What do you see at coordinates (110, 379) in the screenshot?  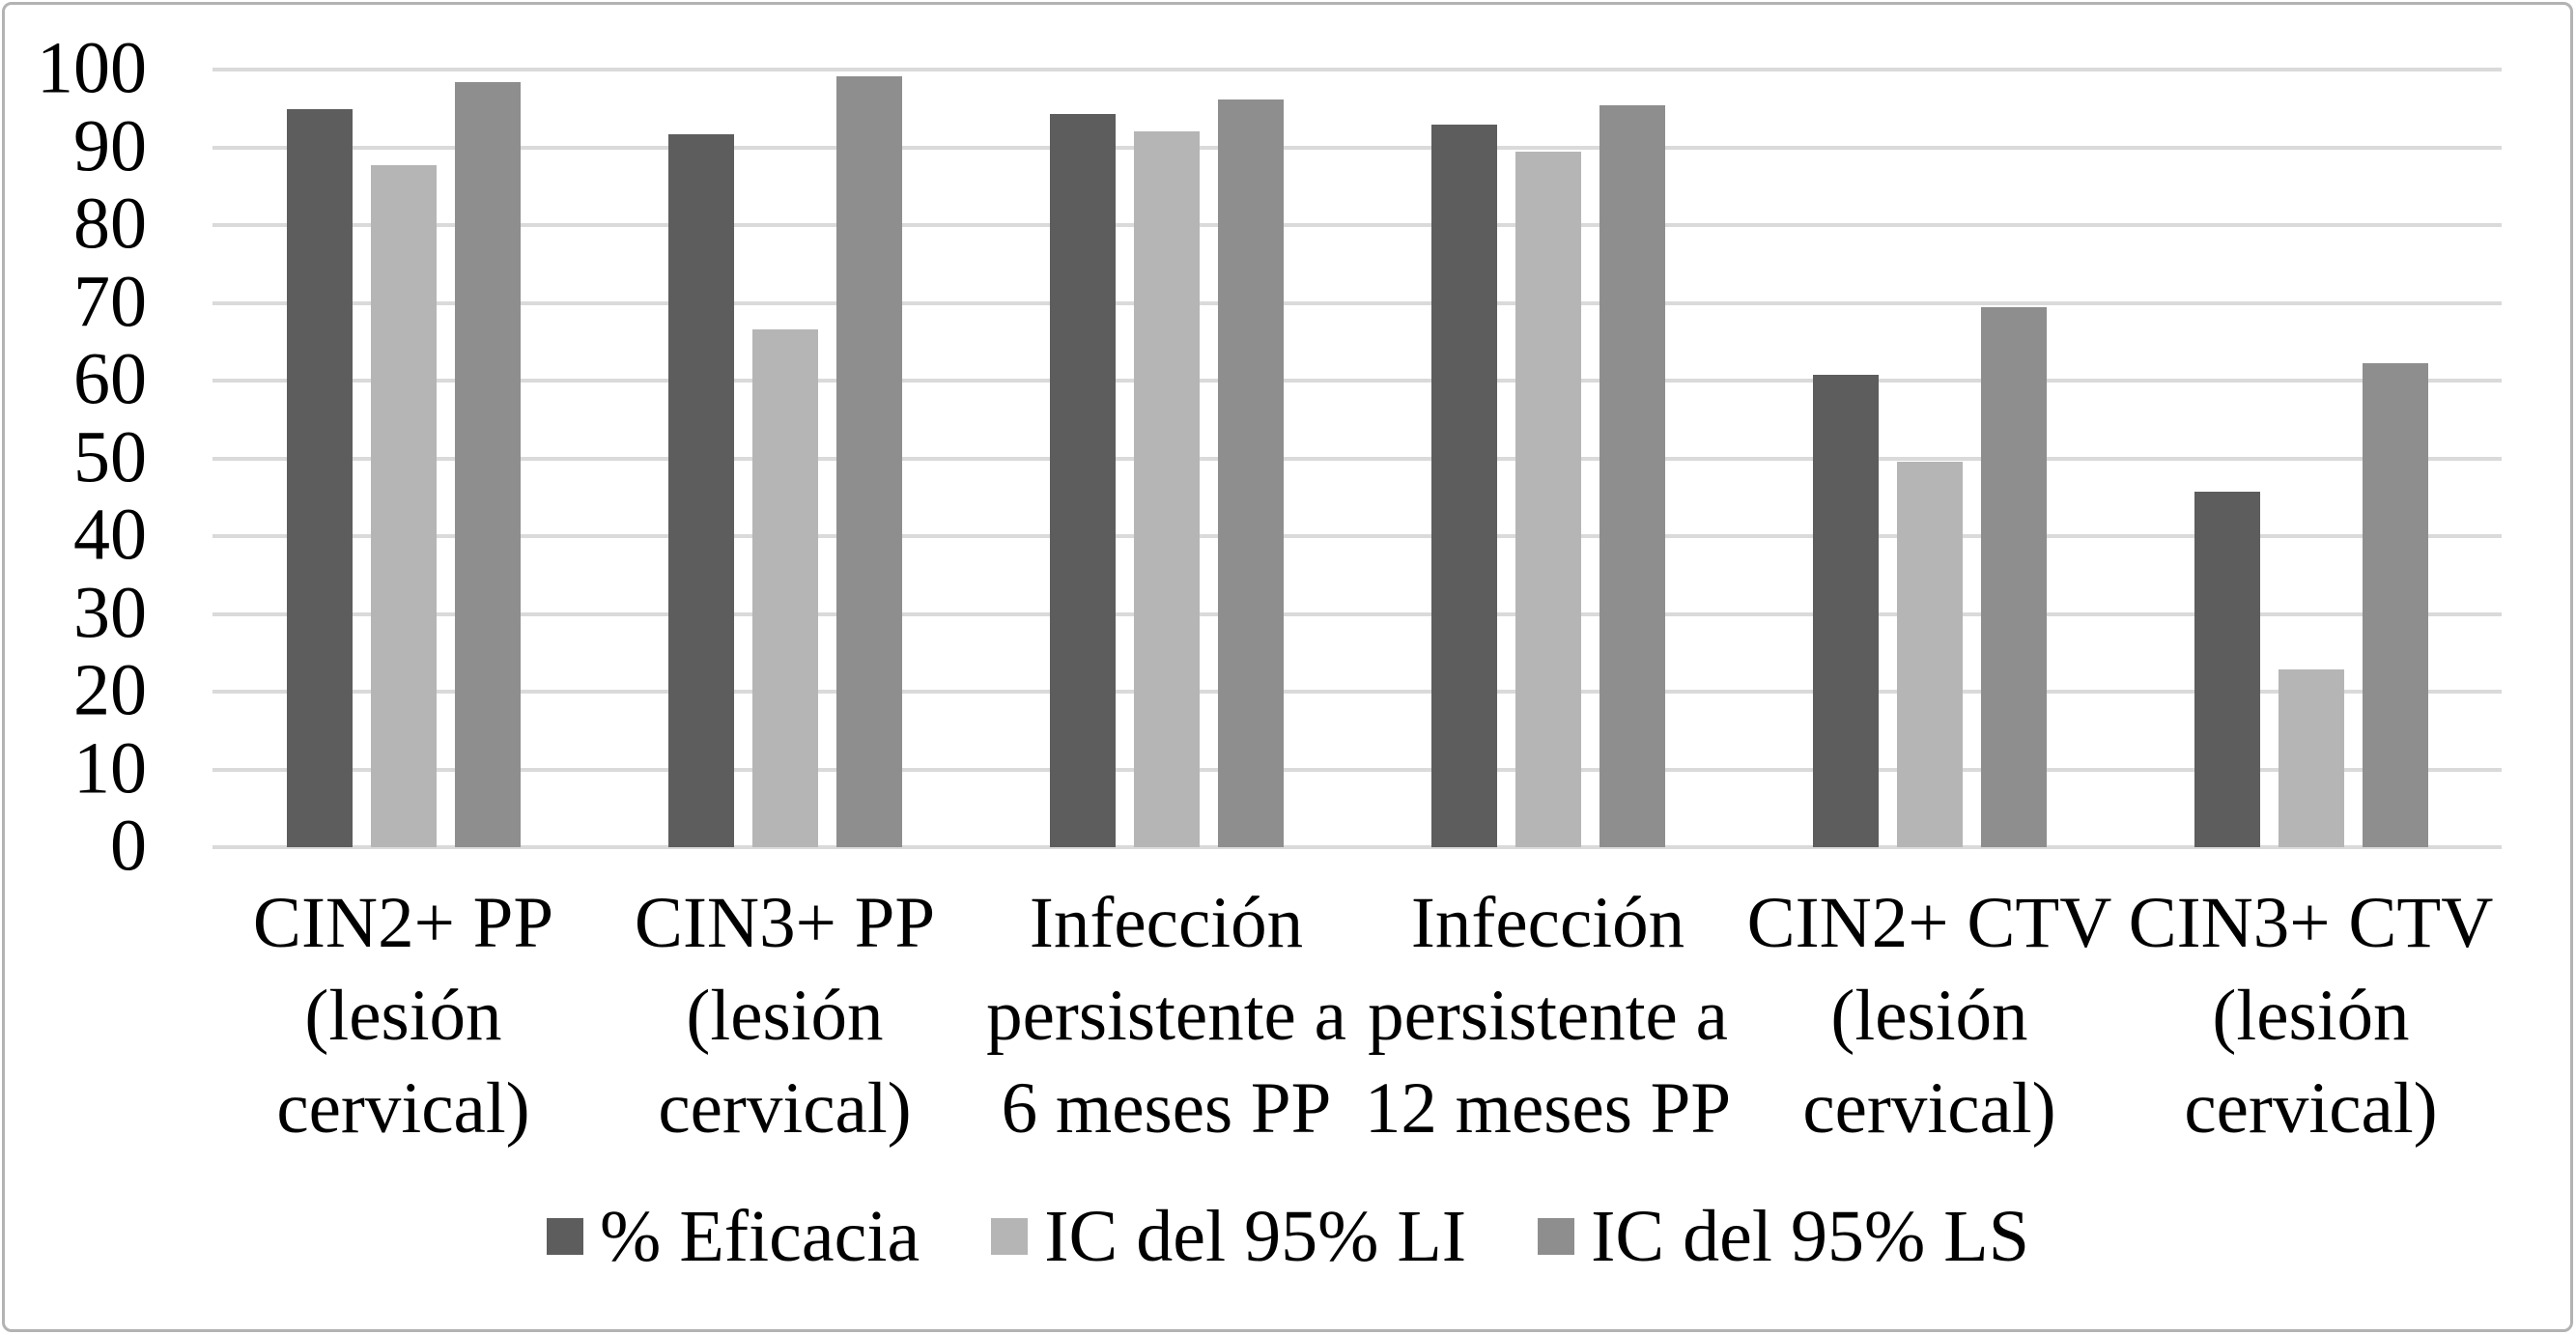 I see `y-tick-label-60: 60` at bounding box center [110, 379].